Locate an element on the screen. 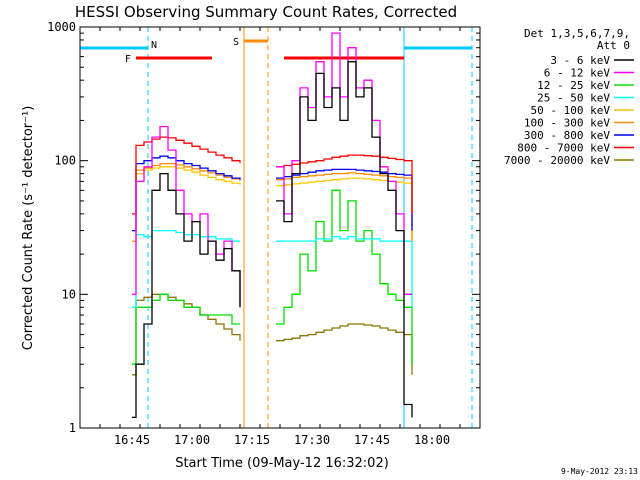 Image resolution: width=640 pixels, height=480 pixels. legend-label: 50 - 100 keV is located at coordinates (571, 110).